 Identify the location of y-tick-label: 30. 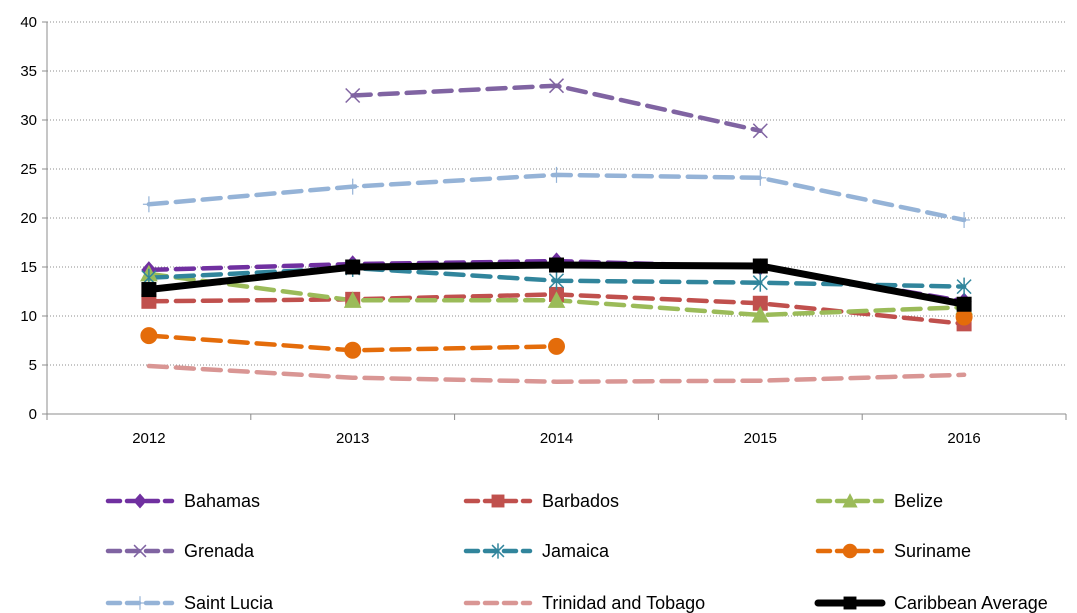
(28, 120).